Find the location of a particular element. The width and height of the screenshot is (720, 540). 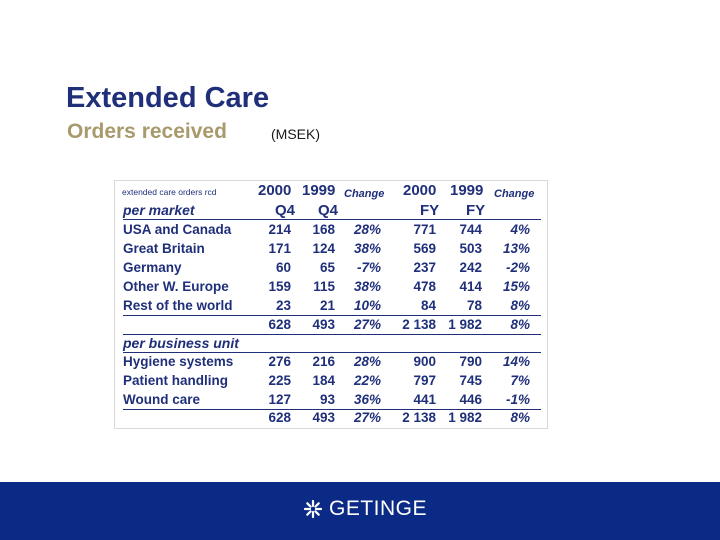

slide-title: Extended Care is located at coordinates (168, 98).